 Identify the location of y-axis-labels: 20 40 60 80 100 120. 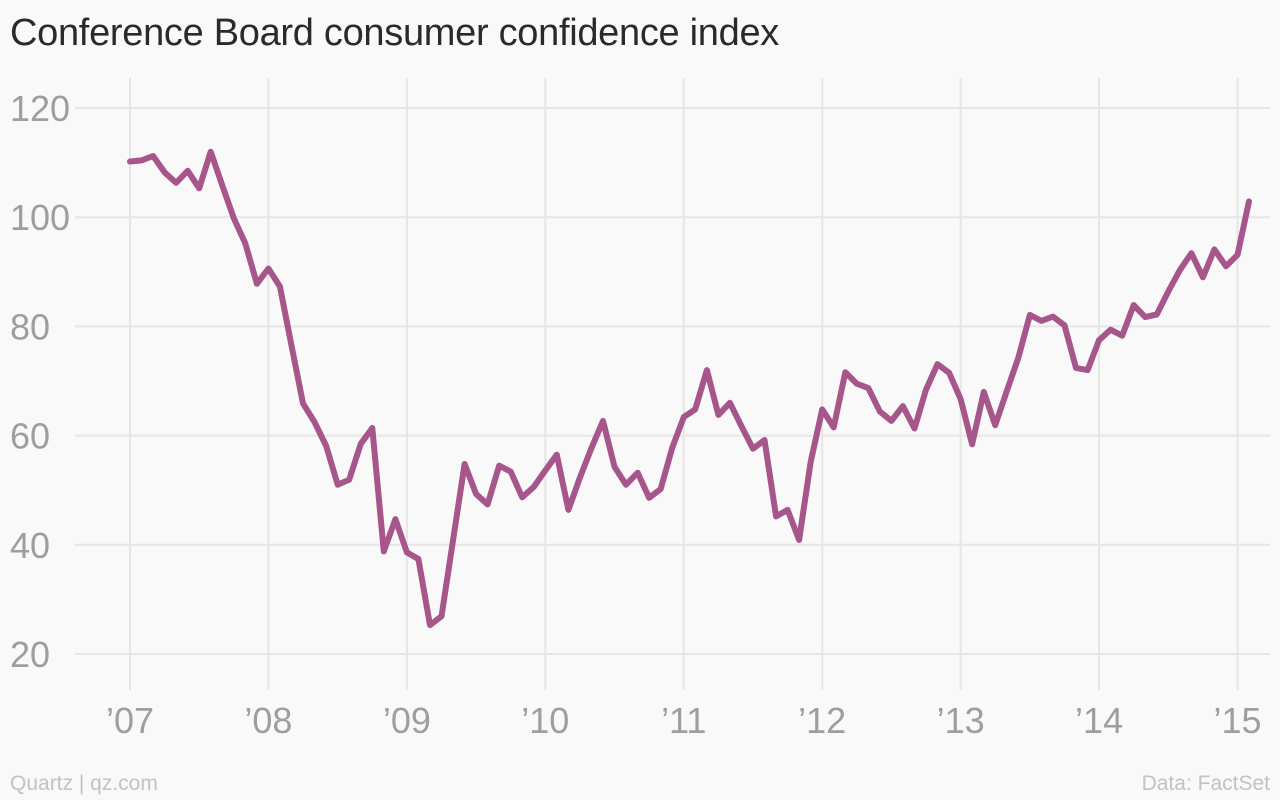
(40, 381).